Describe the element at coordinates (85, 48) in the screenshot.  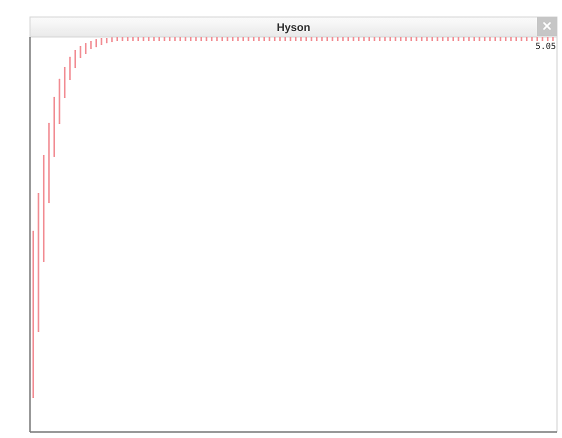
I see `candlestick` at that location.